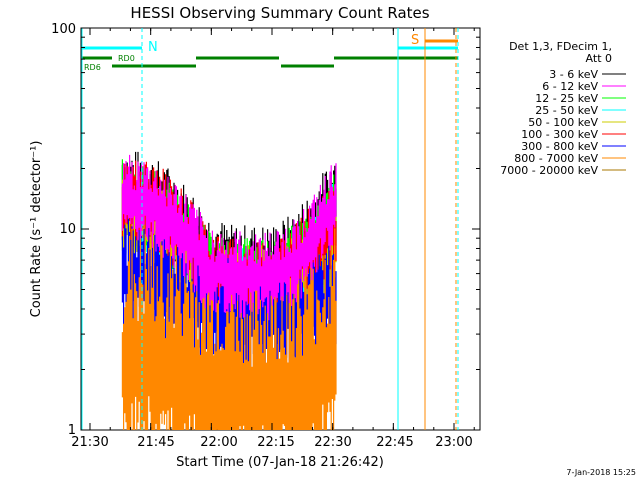 The height and width of the screenshot is (480, 640). I want to click on y-axis-title: Count Rate (s⁻¹ detector⁻¹), so click(36, 229).